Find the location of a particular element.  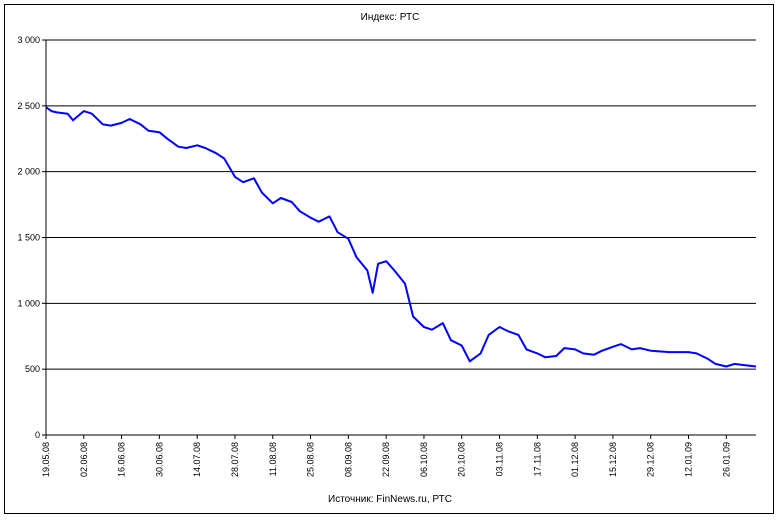

y-tick-label: 2 500 is located at coordinates (28, 106).